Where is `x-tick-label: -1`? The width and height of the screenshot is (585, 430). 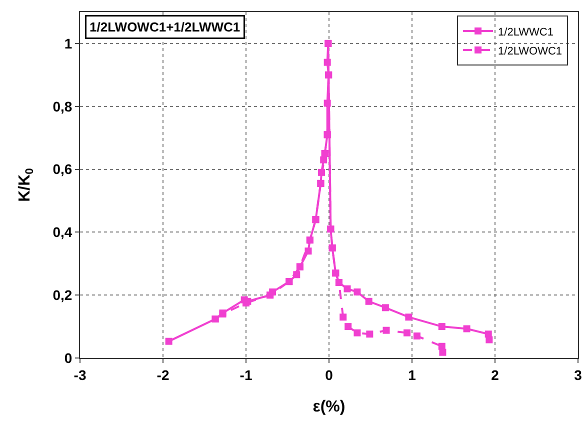
x-tick-label: -1 is located at coordinates (246, 374).